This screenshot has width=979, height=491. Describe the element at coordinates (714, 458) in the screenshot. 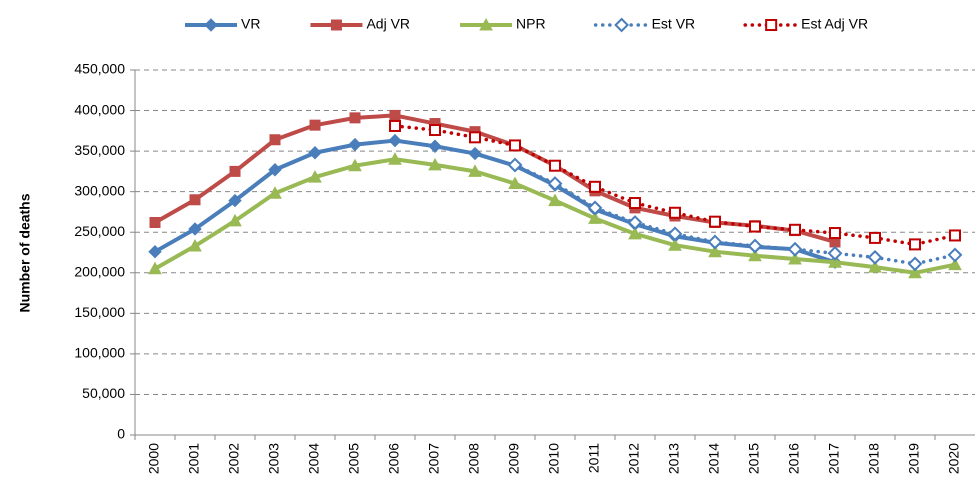

I see `x-tick-label: 2014` at that location.